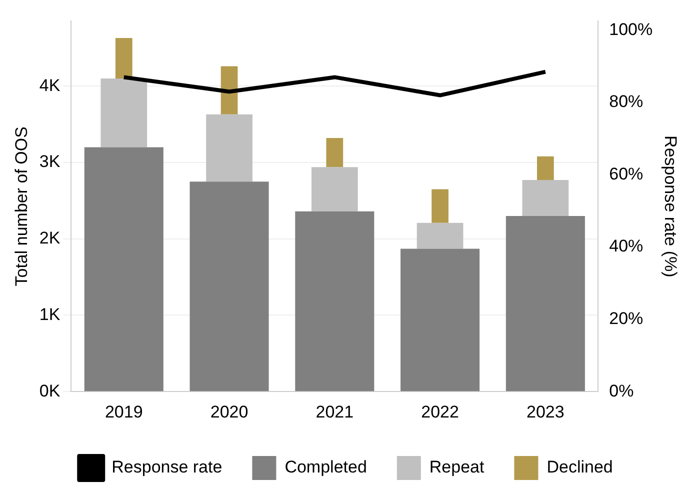 The height and width of the screenshot is (498, 692). What do you see at coordinates (621, 390) in the screenshot?
I see `y2-tick-label: 0%` at bounding box center [621, 390].